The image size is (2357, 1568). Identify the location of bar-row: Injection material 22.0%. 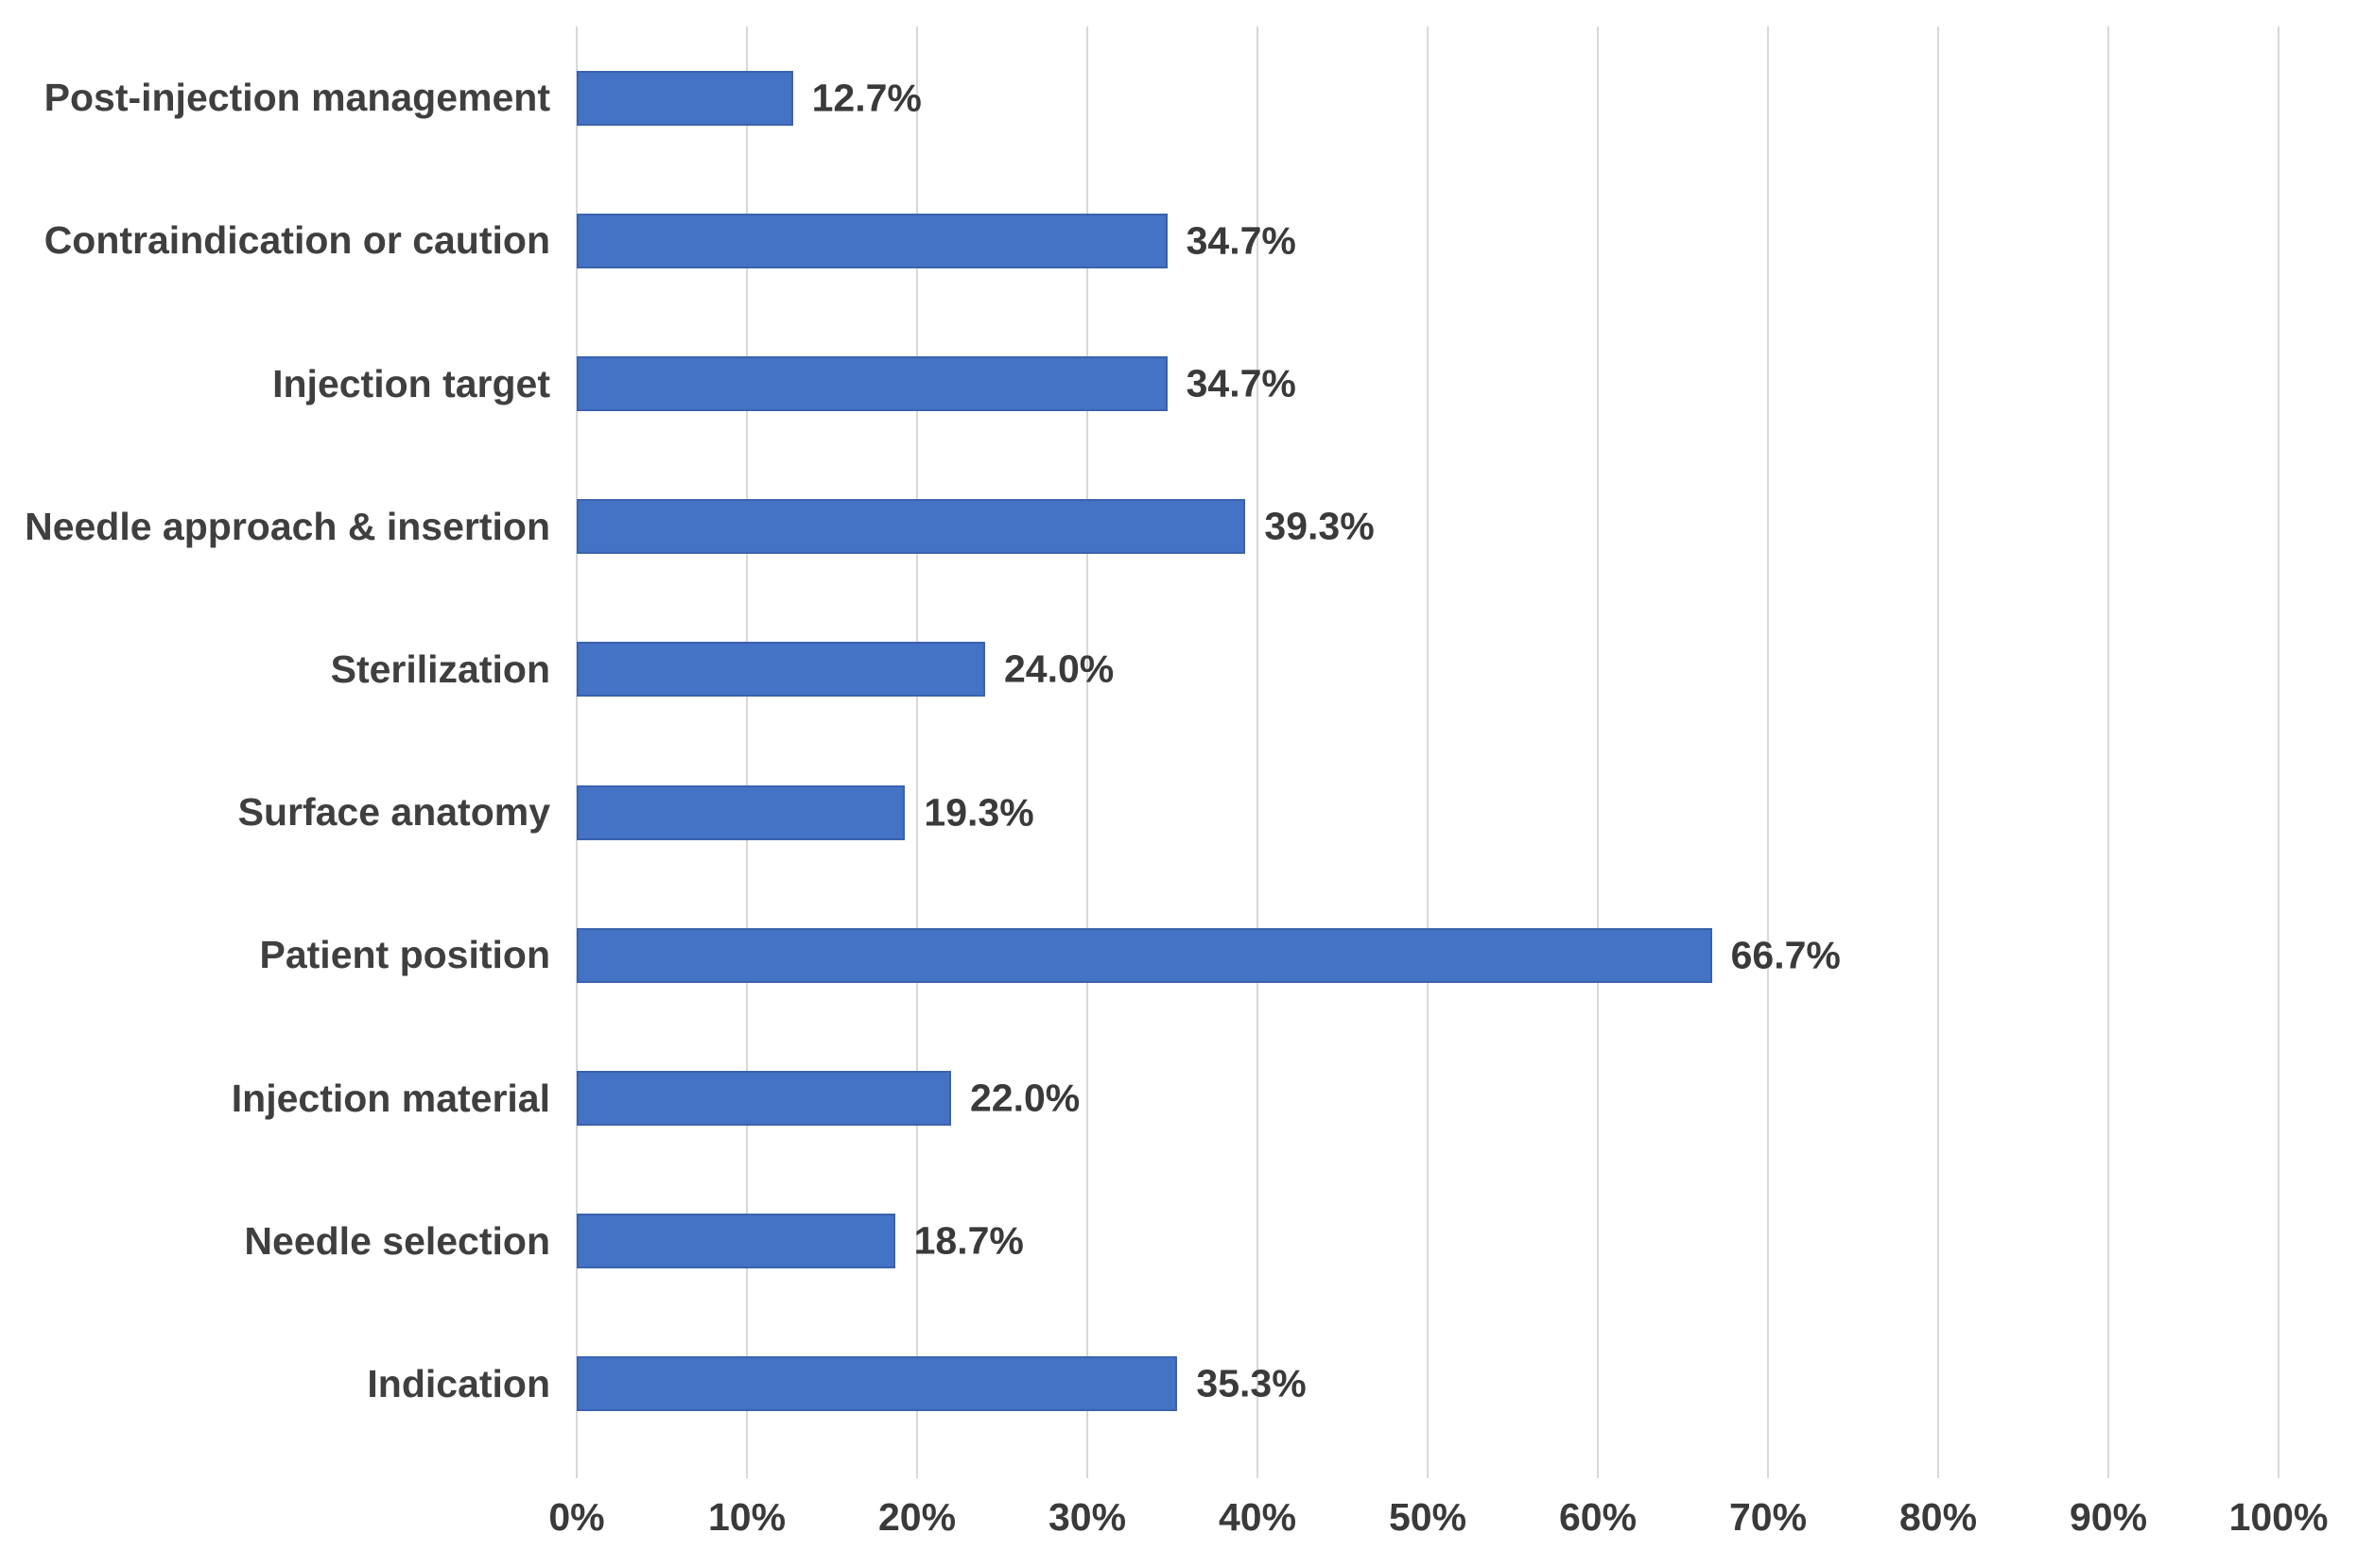
(1178, 1097).